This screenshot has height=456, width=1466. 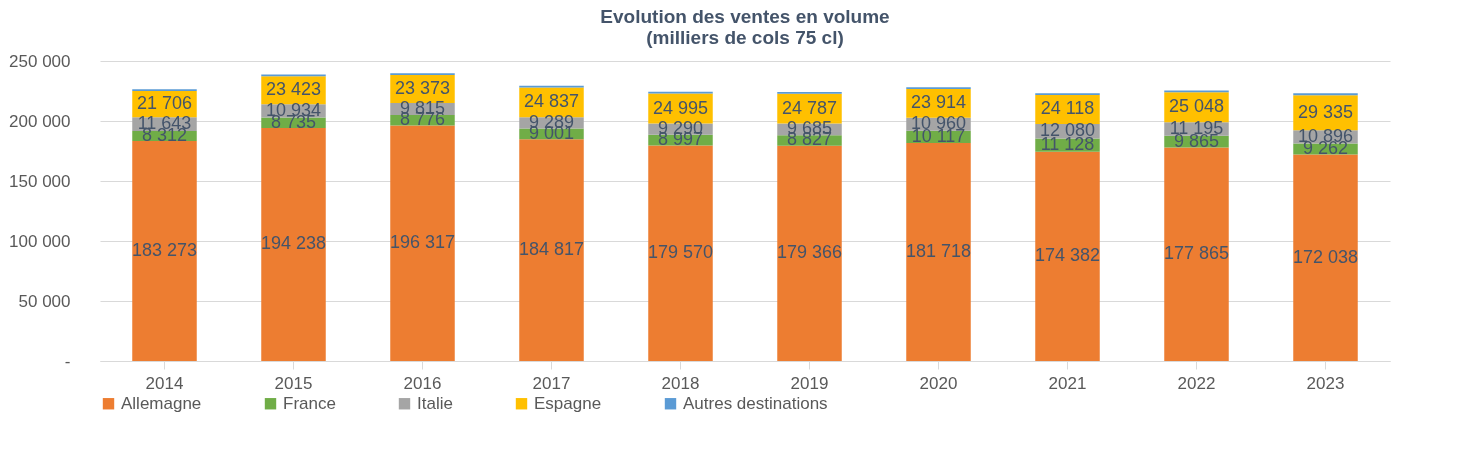 What do you see at coordinates (1196, 106) in the screenshot?
I see `data-label: 25 048` at bounding box center [1196, 106].